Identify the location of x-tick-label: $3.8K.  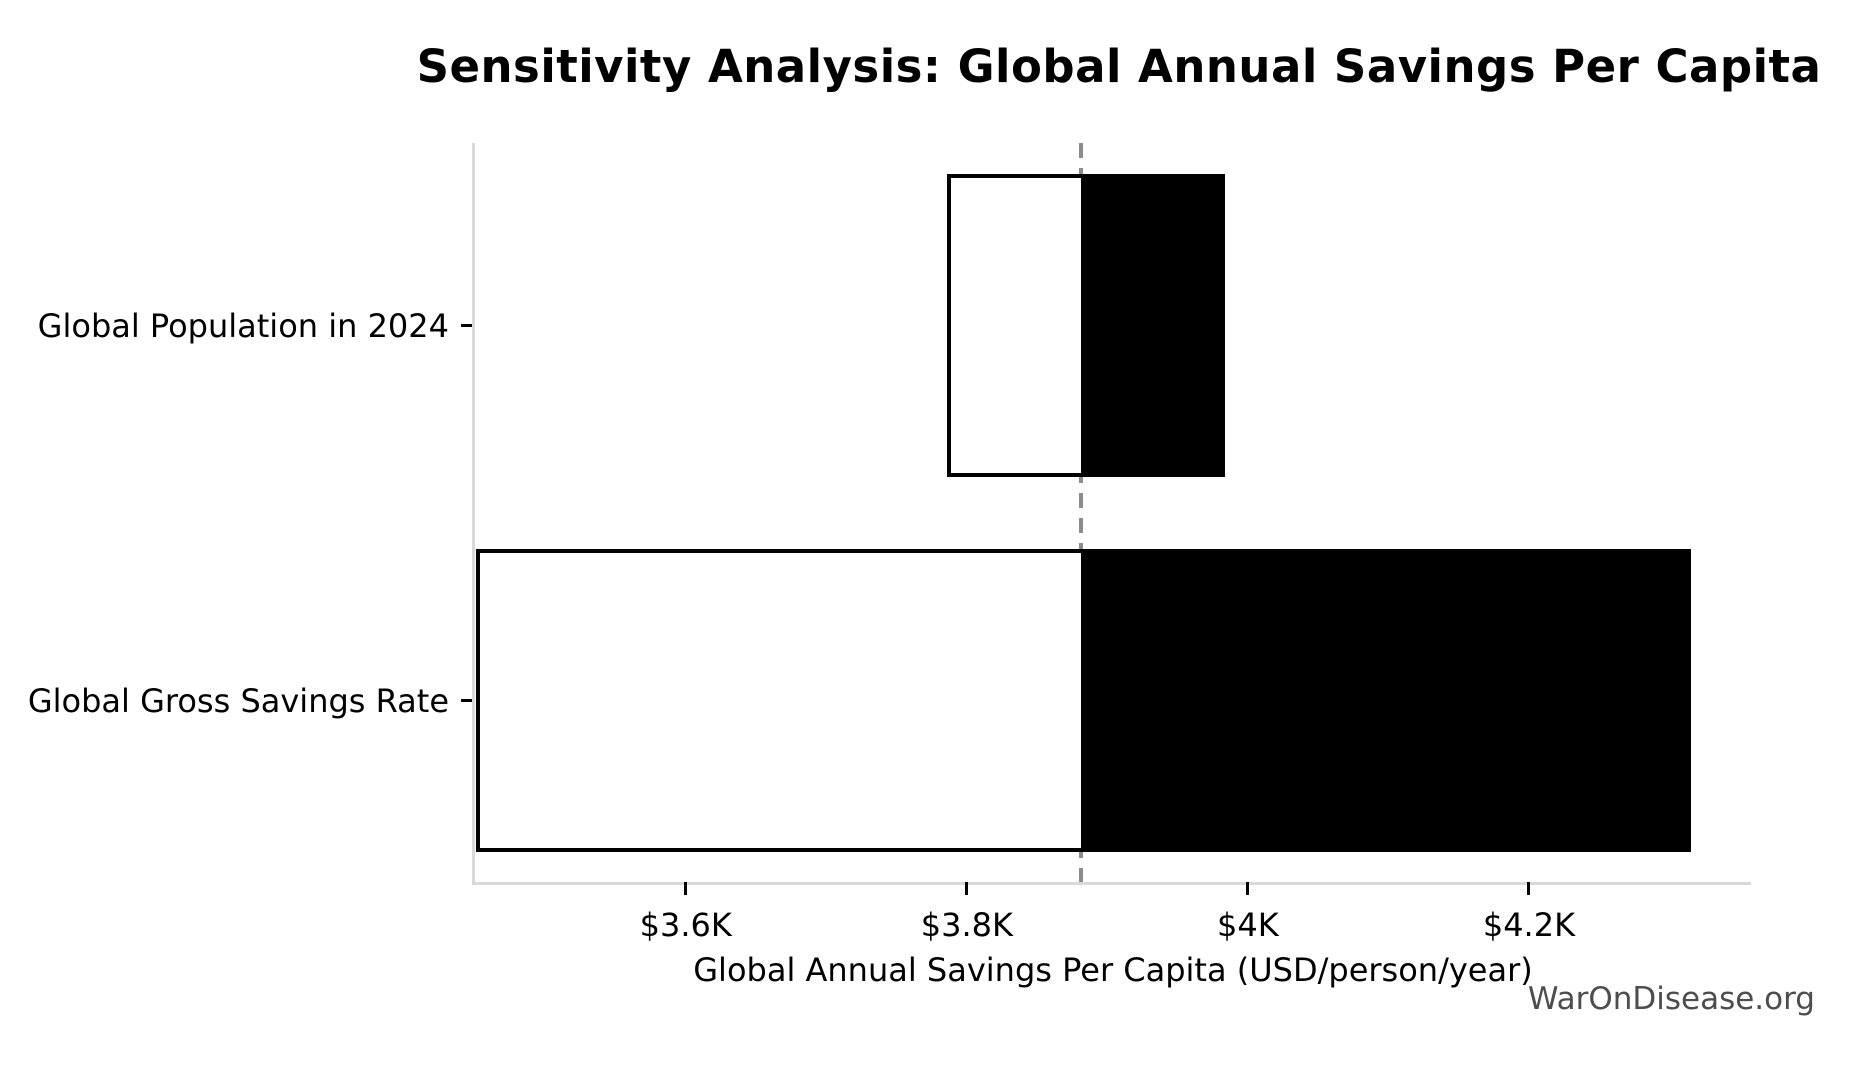
(966, 925).